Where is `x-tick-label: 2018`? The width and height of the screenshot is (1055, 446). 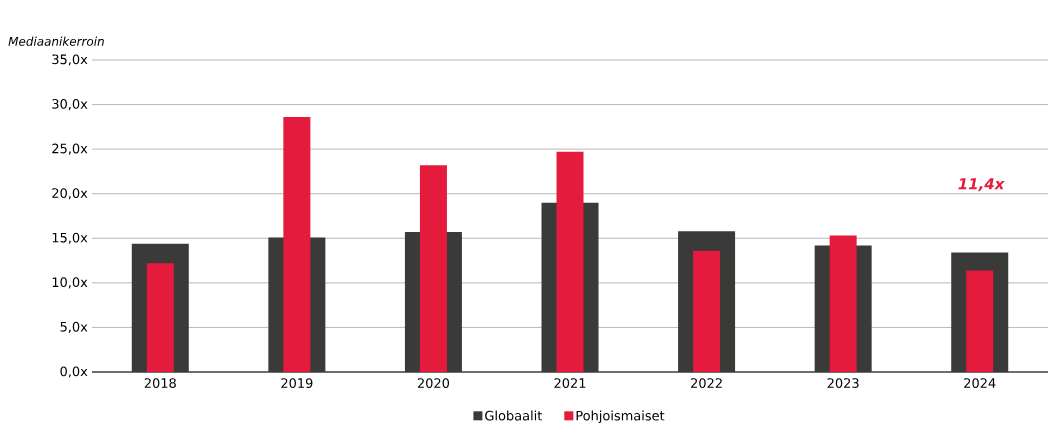 x-tick-label: 2018 is located at coordinates (160, 383).